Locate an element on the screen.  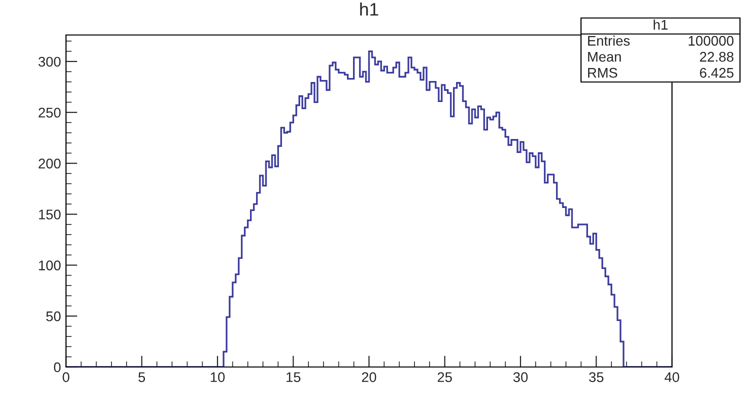
text: h1 is located at coordinates (661, 25).